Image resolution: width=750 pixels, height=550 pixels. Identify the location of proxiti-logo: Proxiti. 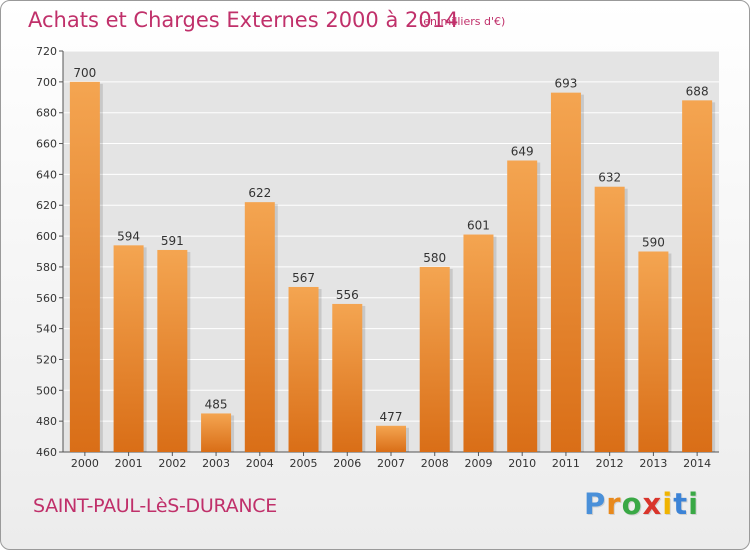
(641, 504).